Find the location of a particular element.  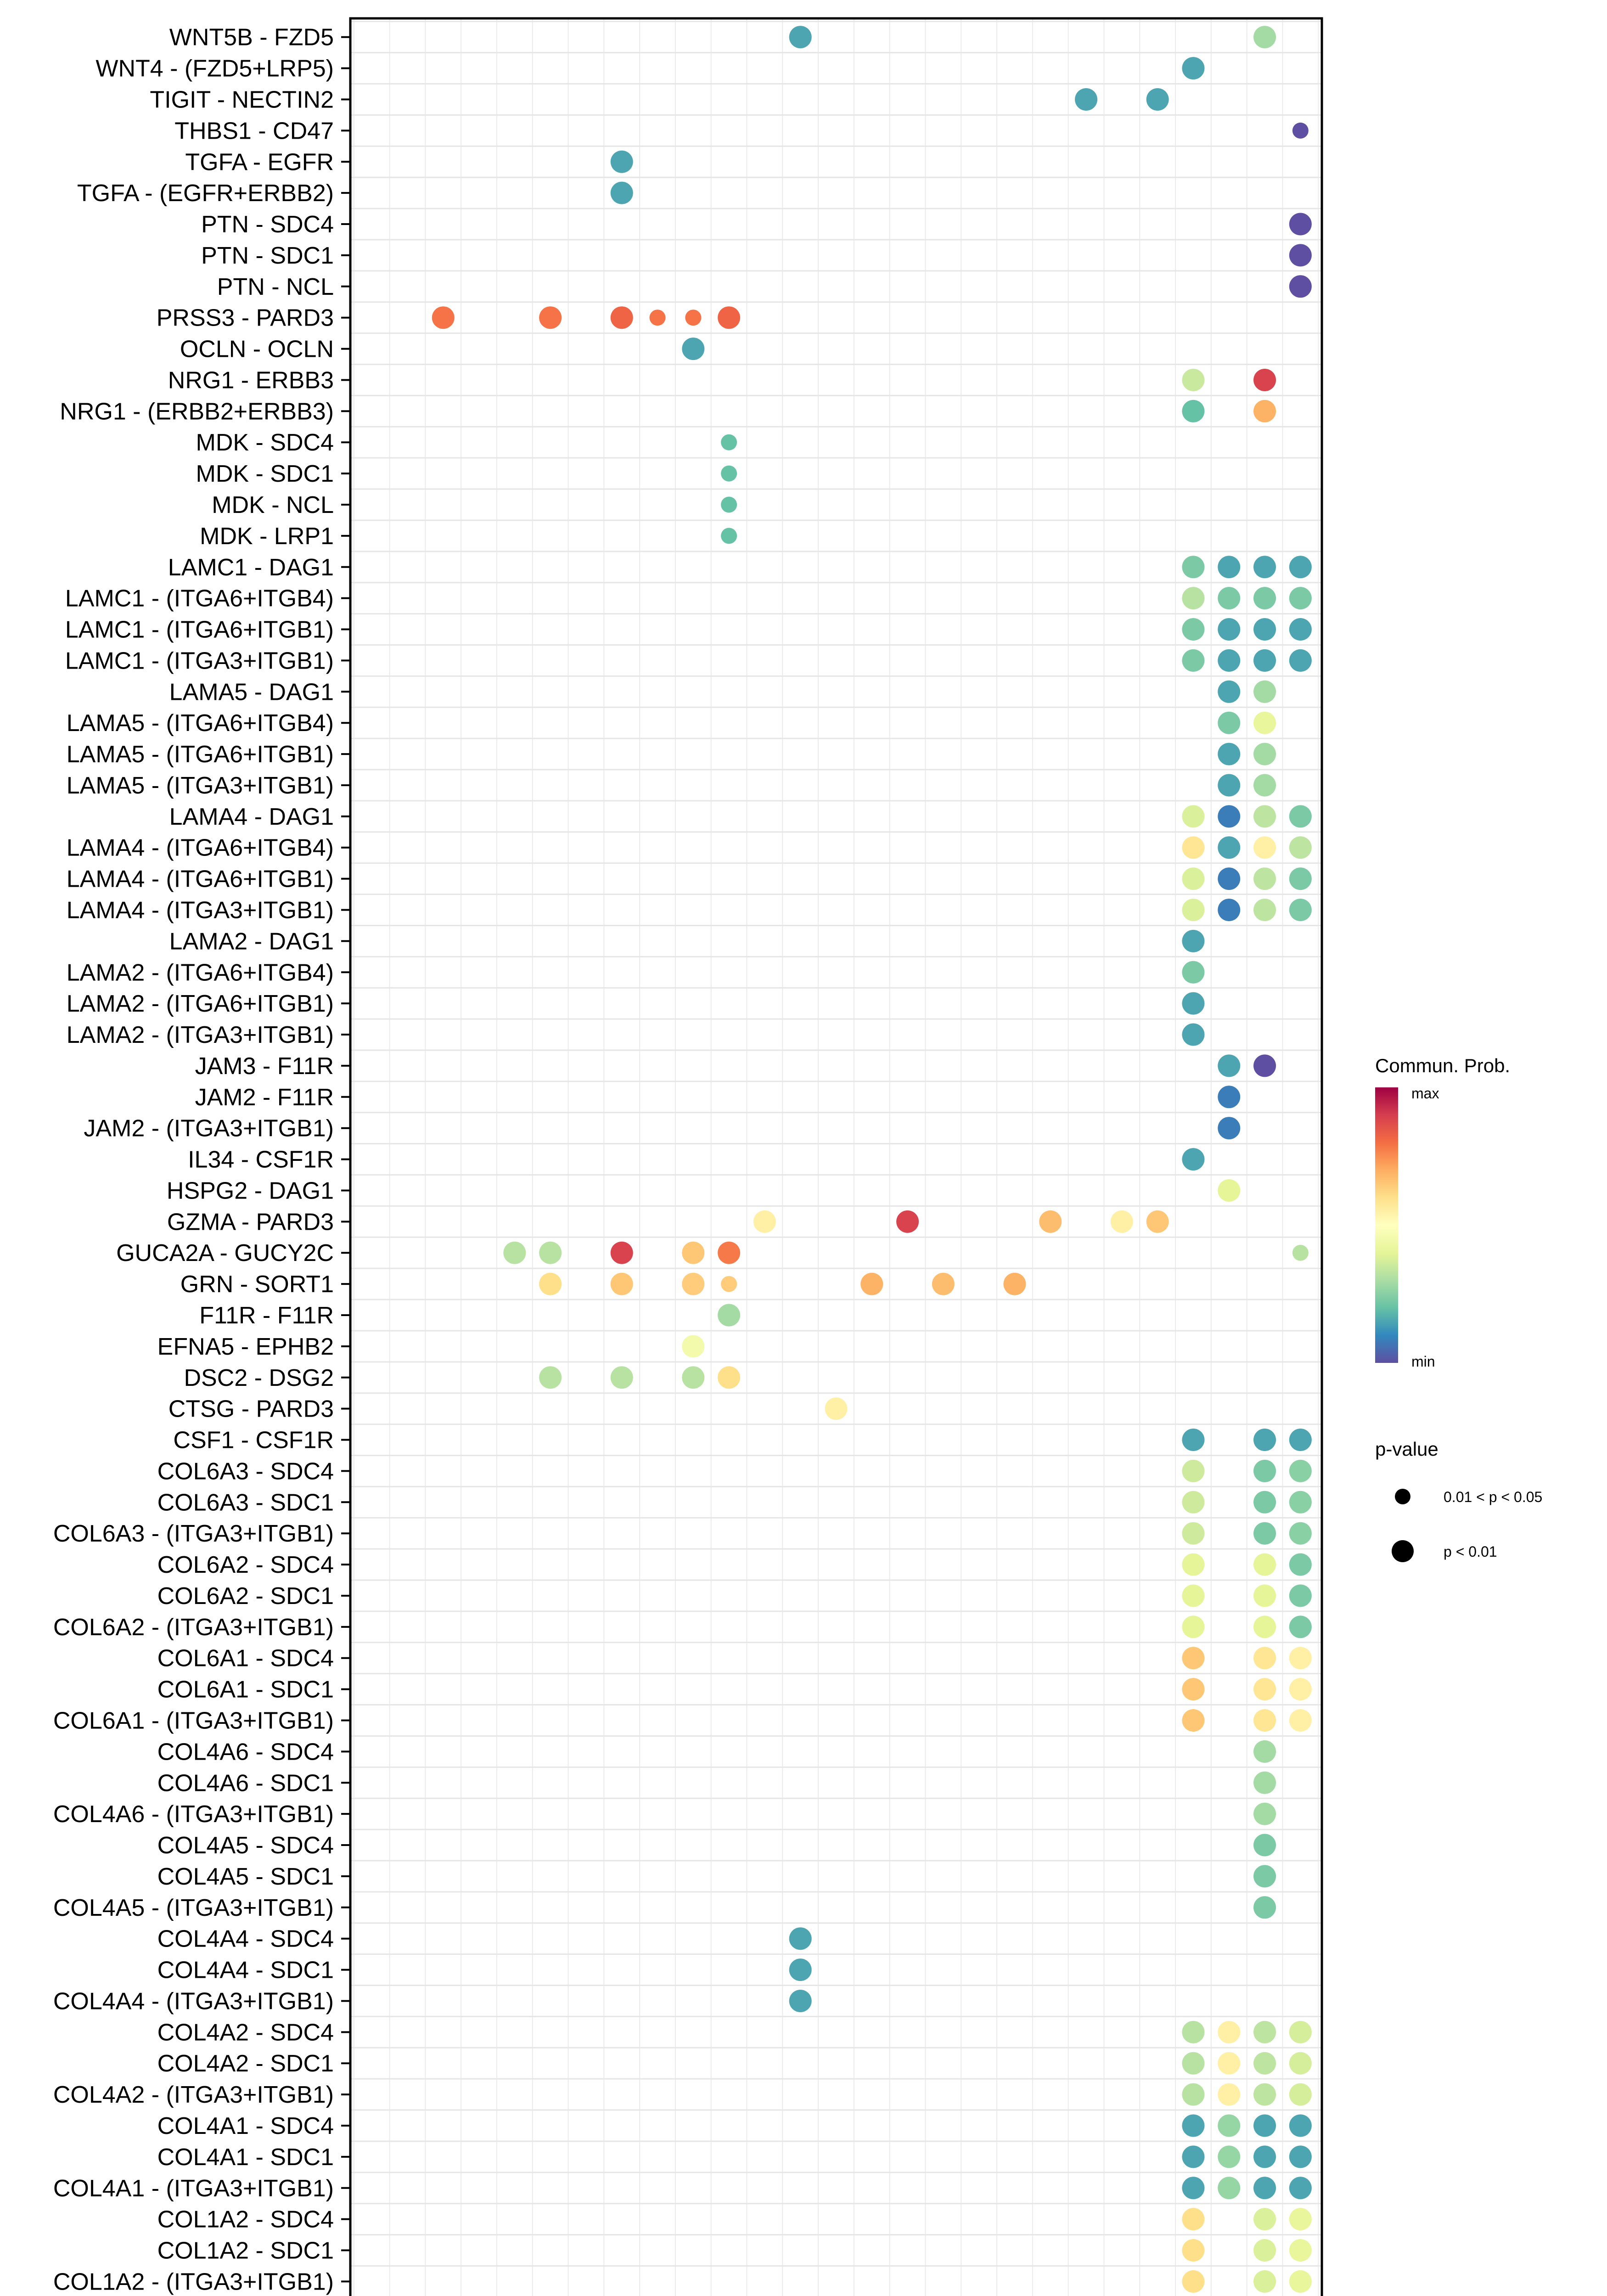

y-tick-label: TIGIT - NECTIN2 is located at coordinates (242, 100).